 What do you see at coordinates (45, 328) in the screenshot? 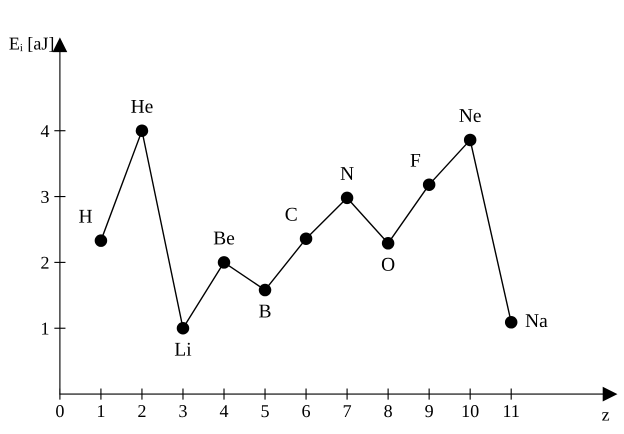
I see `y-tick-label: 1` at bounding box center [45, 328].